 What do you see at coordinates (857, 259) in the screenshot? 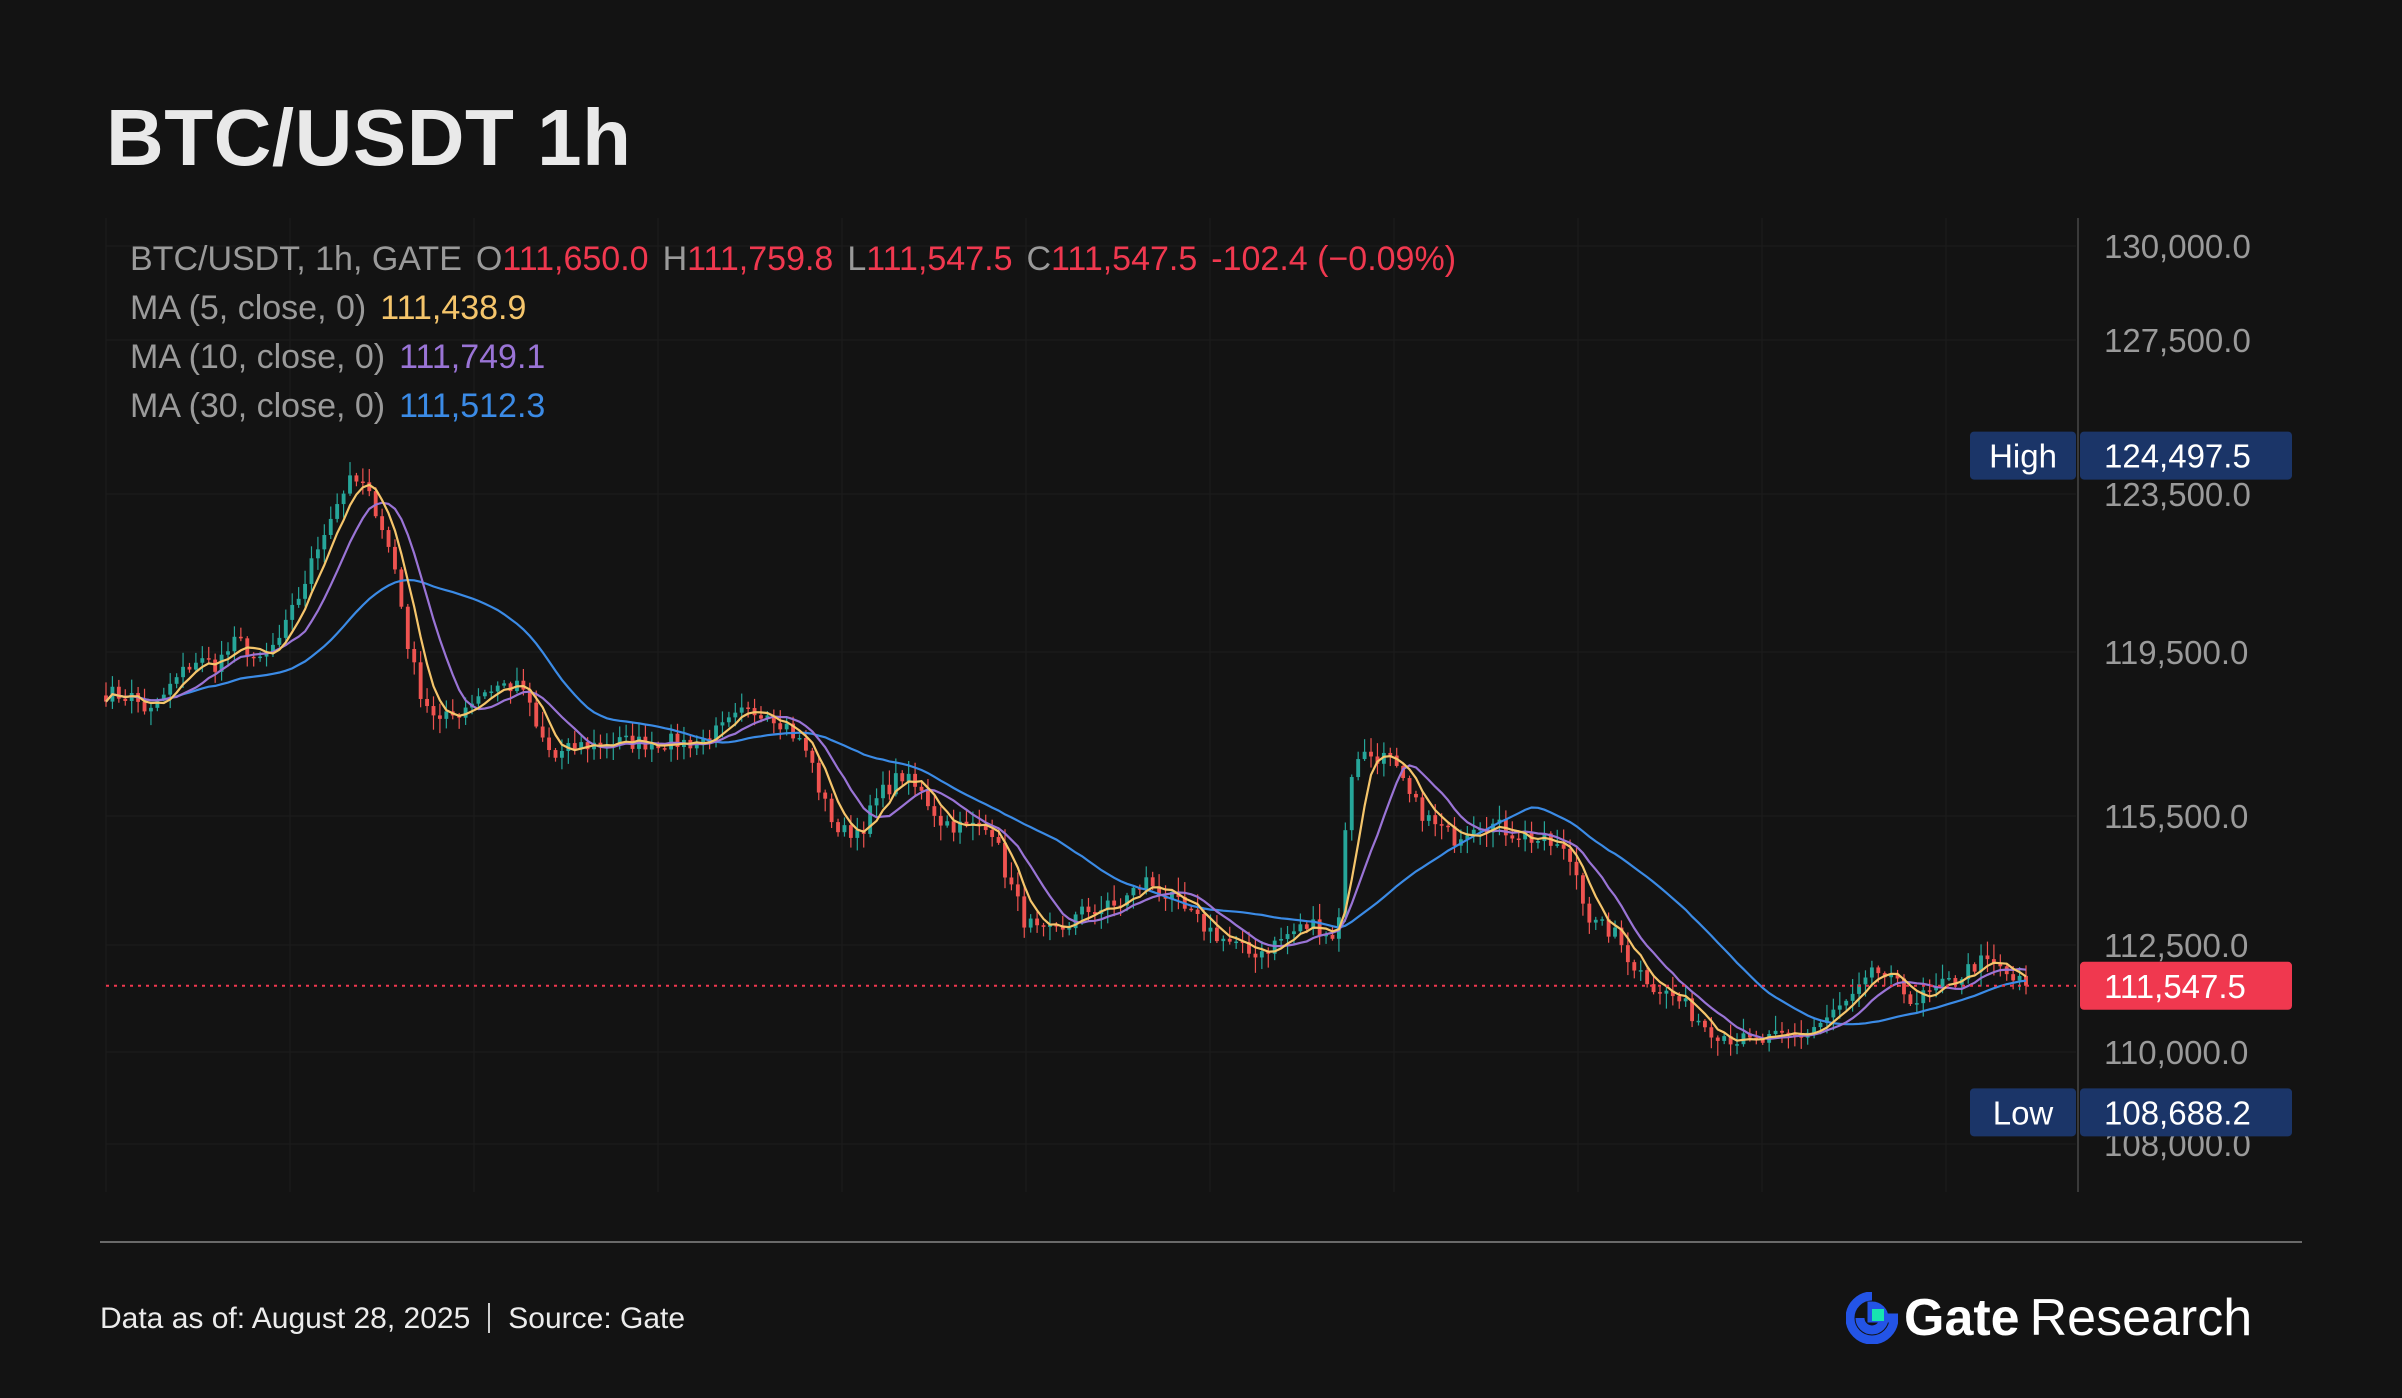
I see `legend-low-label: L` at bounding box center [857, 259].